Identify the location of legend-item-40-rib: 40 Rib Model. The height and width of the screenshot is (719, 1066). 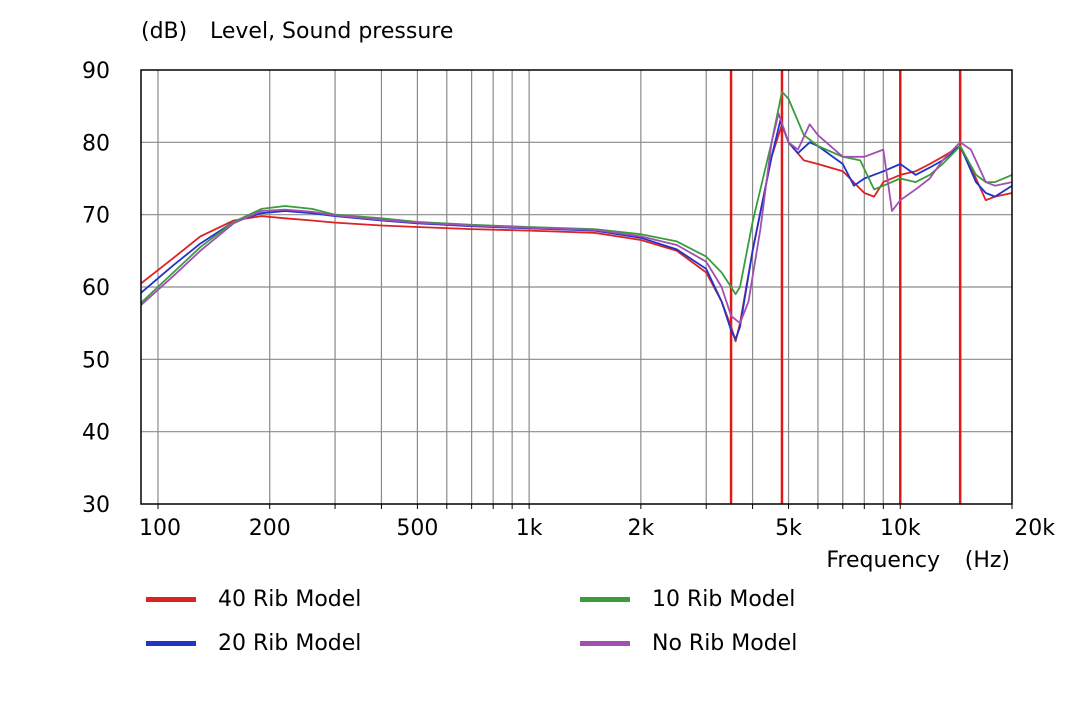
(253, 599).